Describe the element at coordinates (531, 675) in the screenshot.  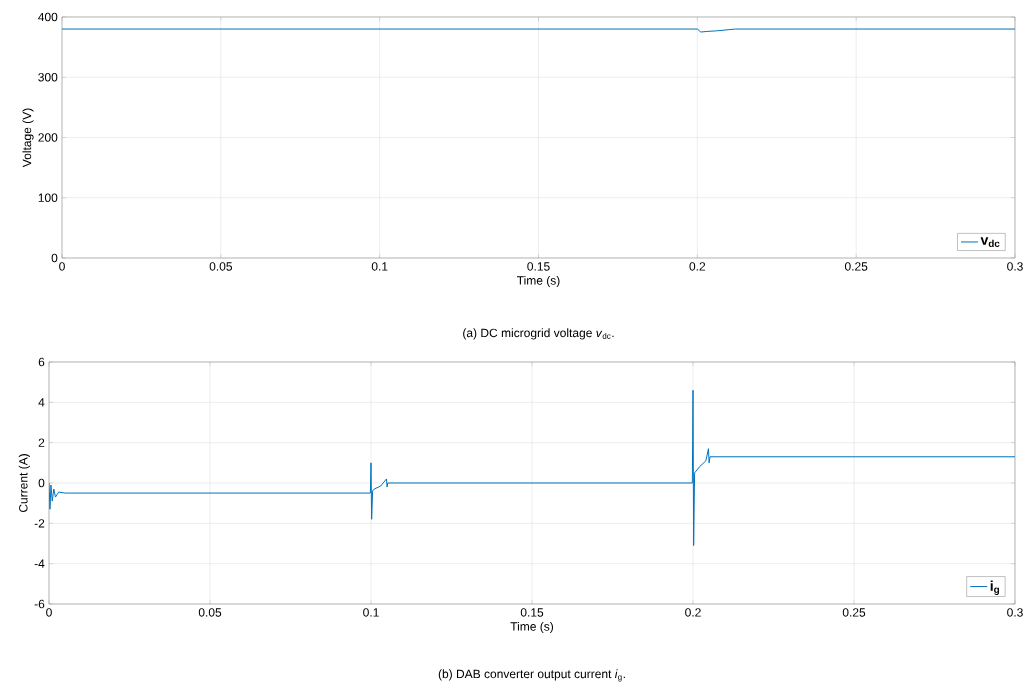
I see `text: (b) DAB converter output current i$_{g}$.` at that location.